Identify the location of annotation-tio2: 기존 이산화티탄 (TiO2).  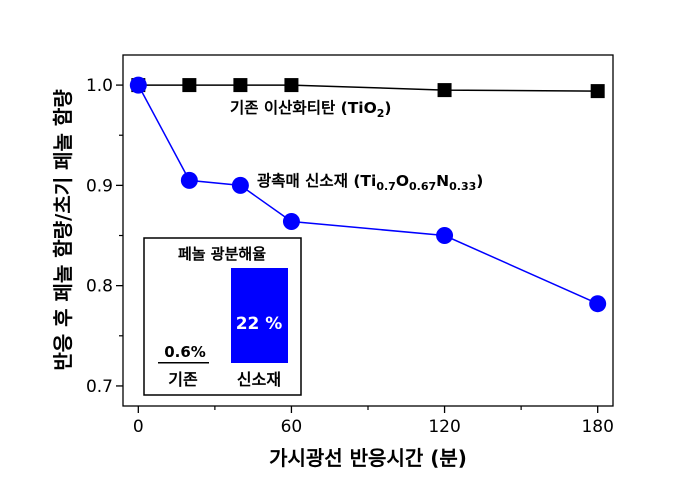
(311, 109).